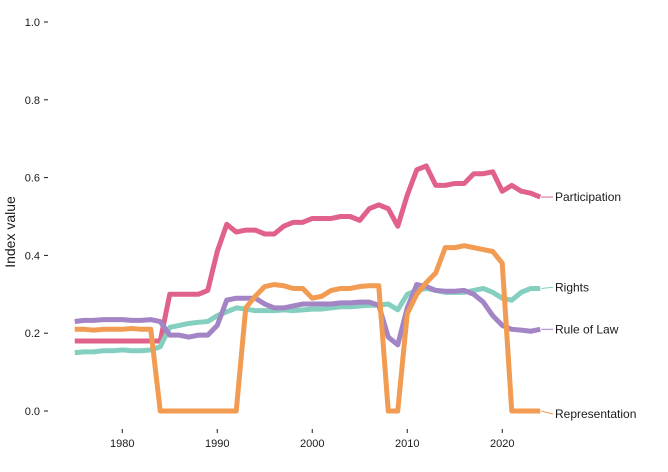 The image size is (668, 472). Describe the element at coordinates (32, 101) in the screenshot. I see `y-tick-label: 0.8` at that location.